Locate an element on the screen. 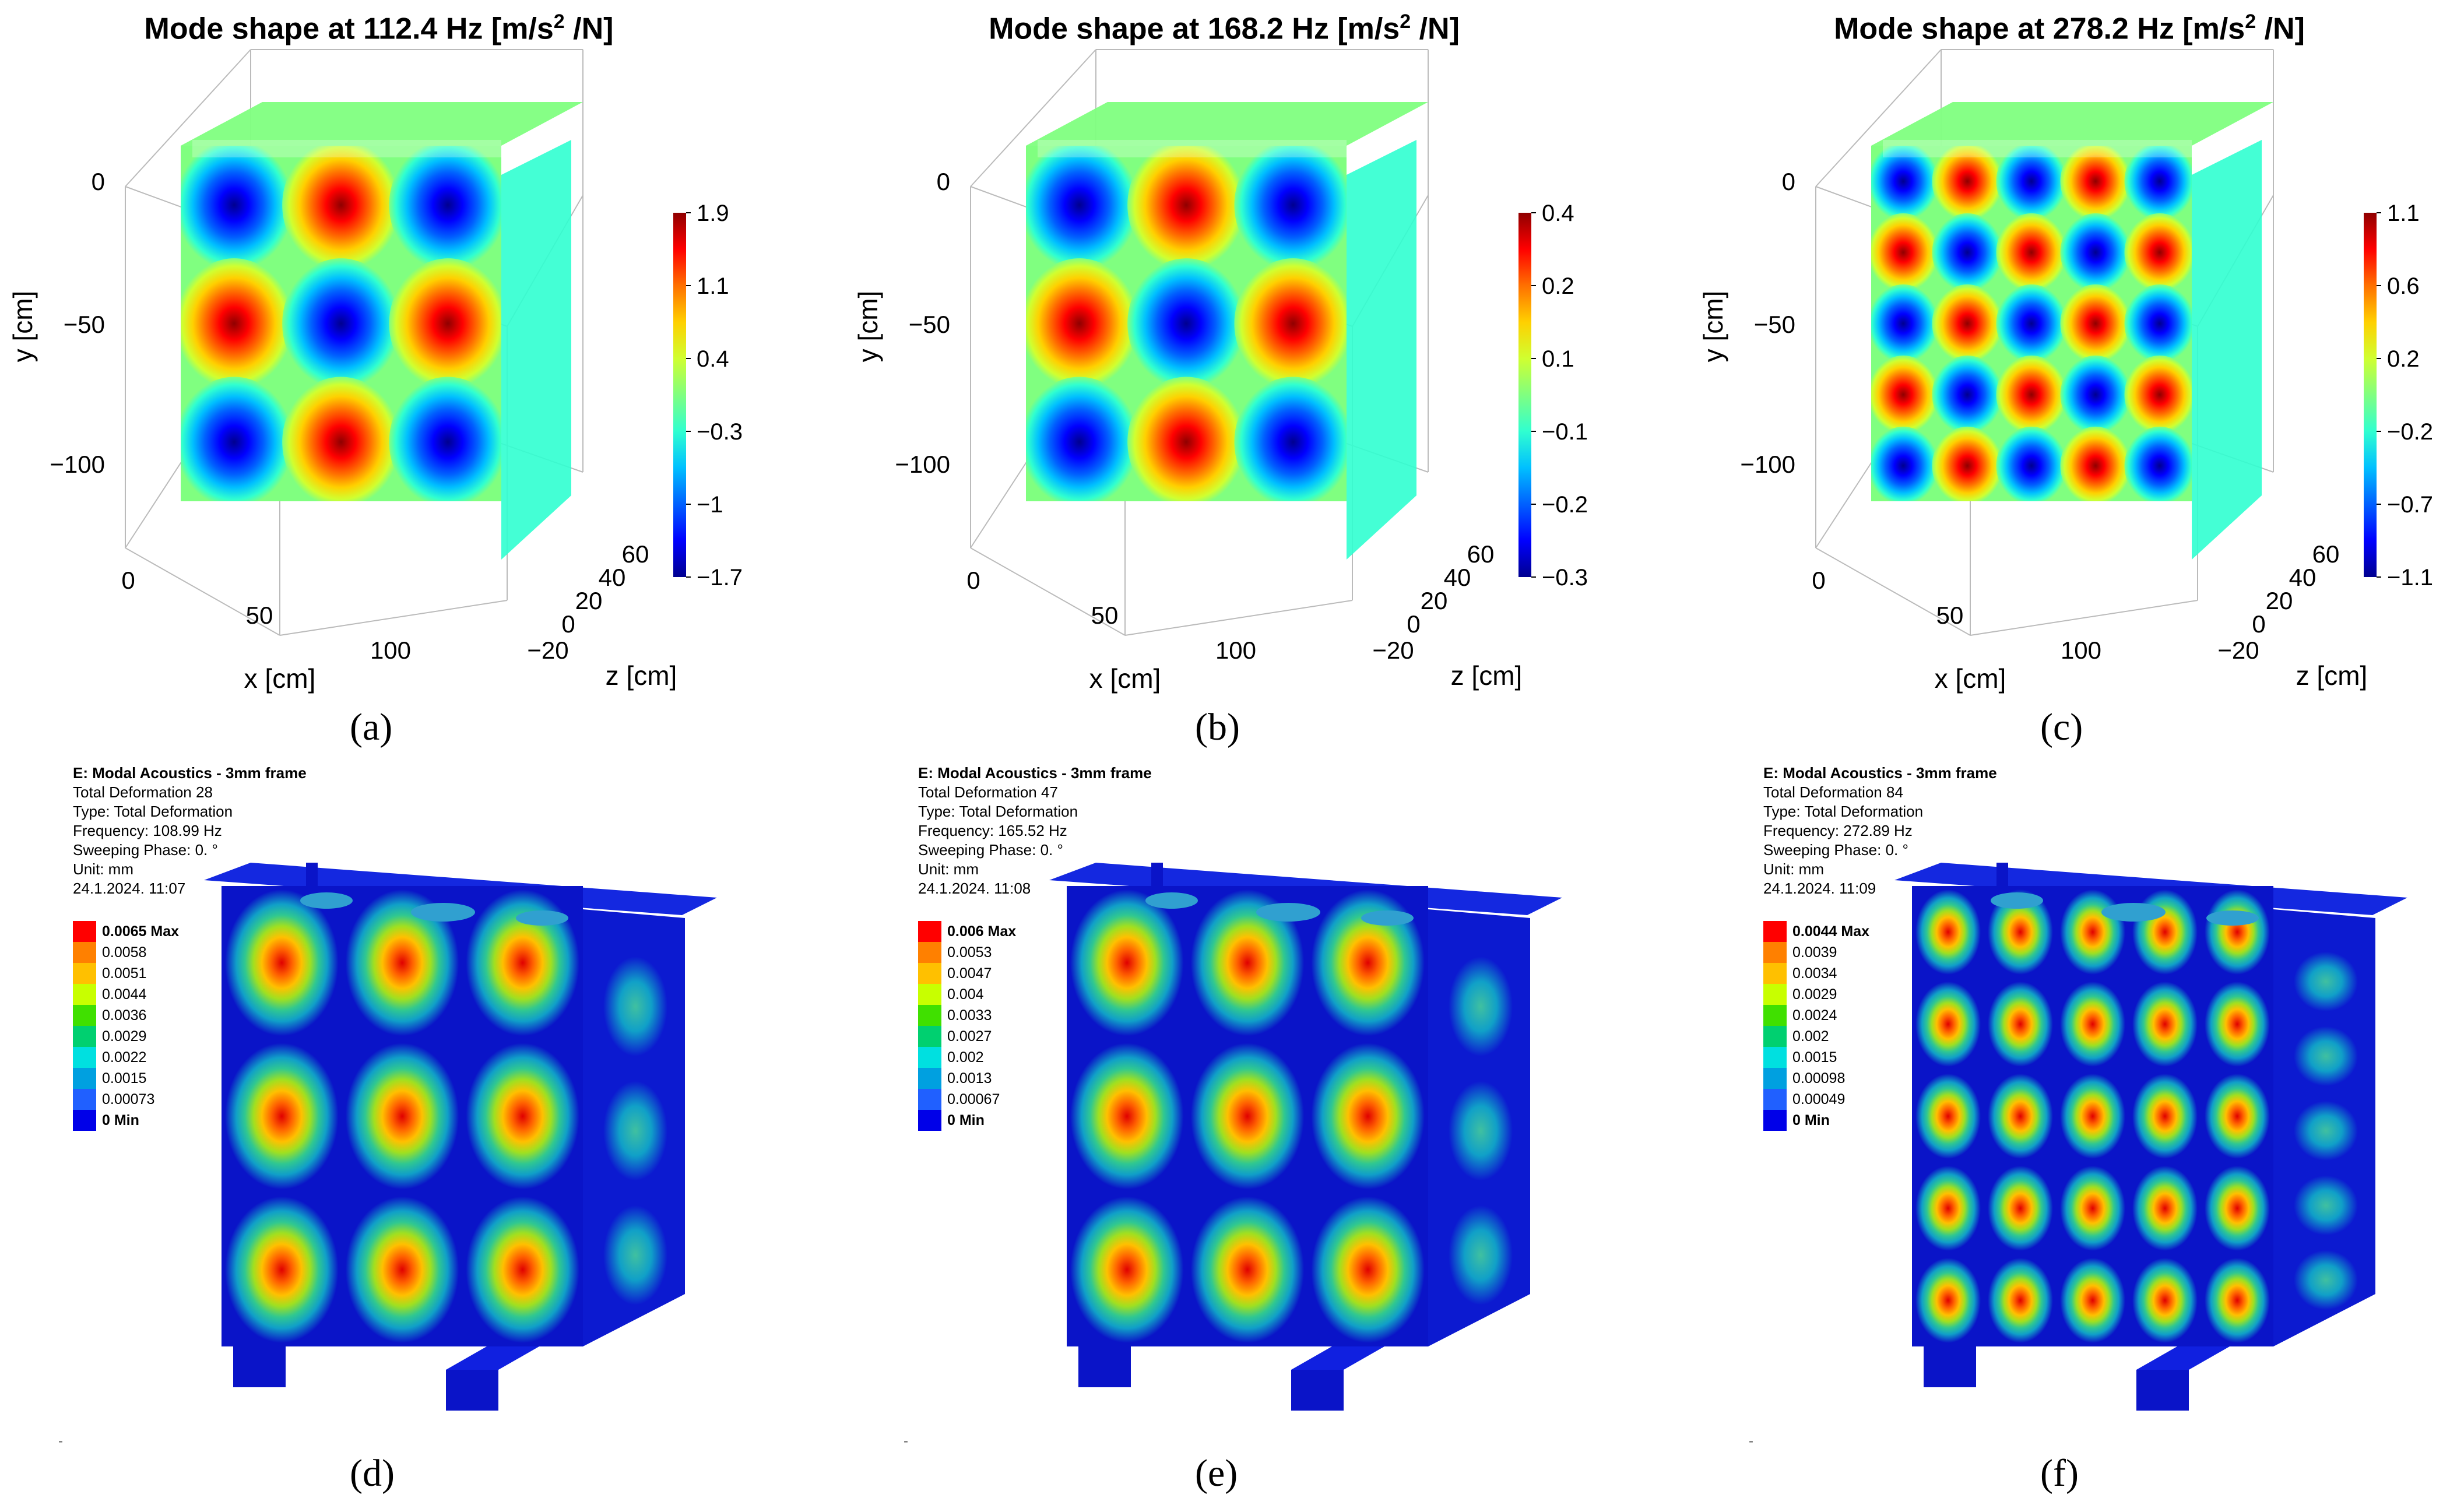 The width and height of the screenshot is (2443, 1512). fem-model-d: - is located at coordinates (387, 1156).